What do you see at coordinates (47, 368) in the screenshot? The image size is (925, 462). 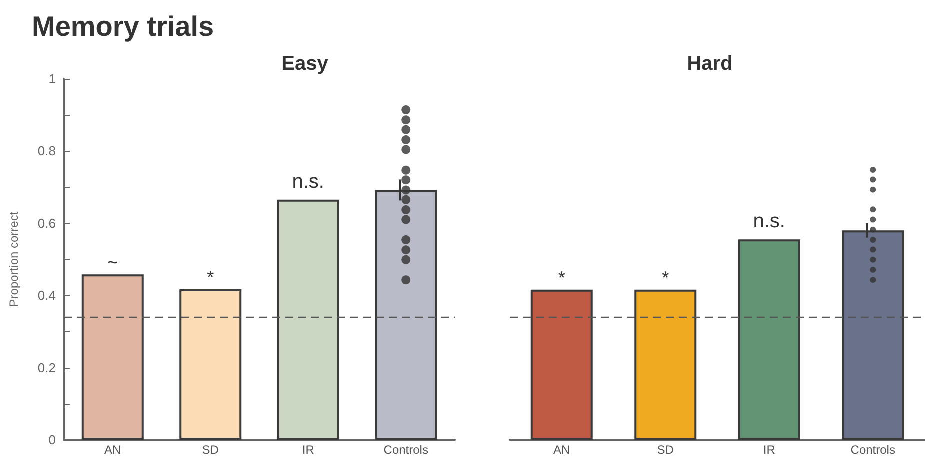 I see `y-tick-label: 0.2` at bounding box center [47, 368].